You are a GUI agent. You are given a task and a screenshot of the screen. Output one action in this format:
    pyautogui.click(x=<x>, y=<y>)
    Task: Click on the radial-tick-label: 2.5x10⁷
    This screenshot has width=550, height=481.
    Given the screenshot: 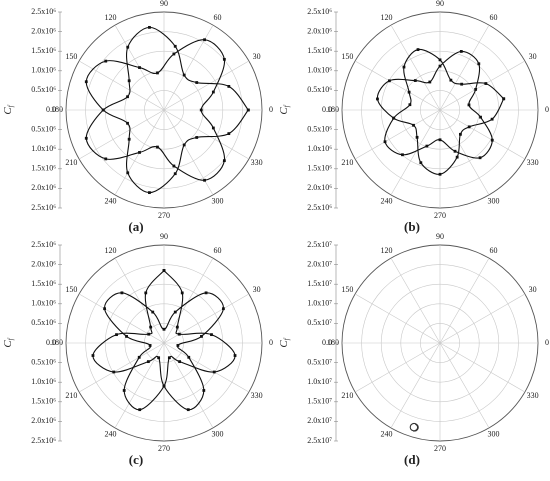 What is the action you would take?
    pyautogui.click(x=319, y=440)
    